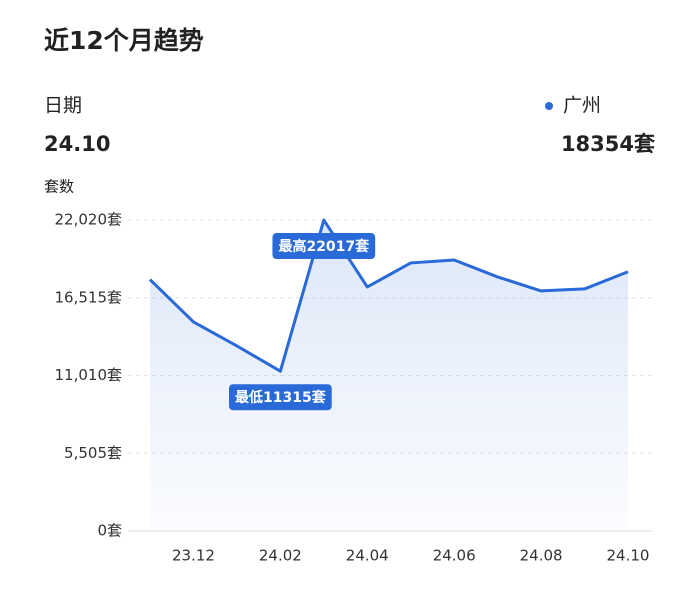 Image resolution: width=700 pixels, height=591 pixels. Describe the element at coordinates (628, 556) in the screenshot. I see `x-tick-label: 24.10` at that location.